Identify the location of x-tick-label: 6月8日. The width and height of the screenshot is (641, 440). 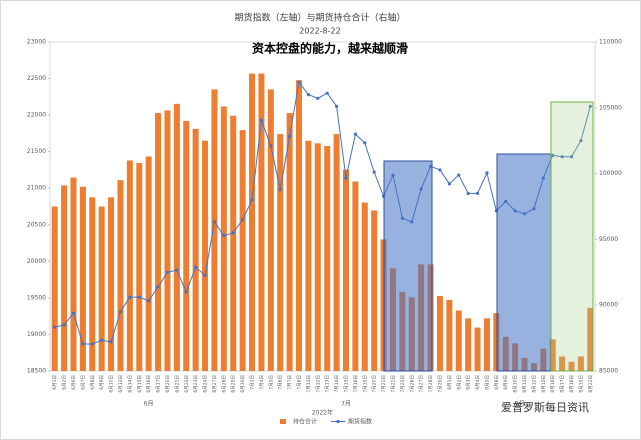
(93, 382).